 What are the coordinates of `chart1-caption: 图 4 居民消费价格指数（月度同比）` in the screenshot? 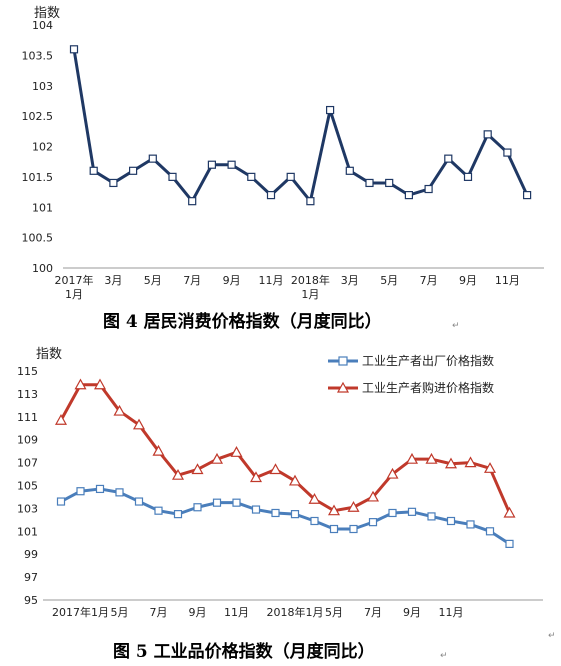 It's located at (242, 321).